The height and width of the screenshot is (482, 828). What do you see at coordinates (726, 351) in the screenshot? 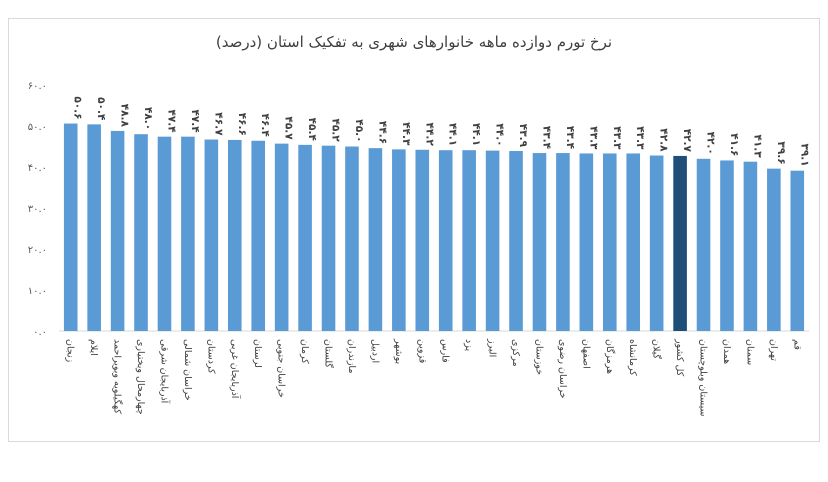
I see `category-label: همدان` at bounding box center [726, 351].